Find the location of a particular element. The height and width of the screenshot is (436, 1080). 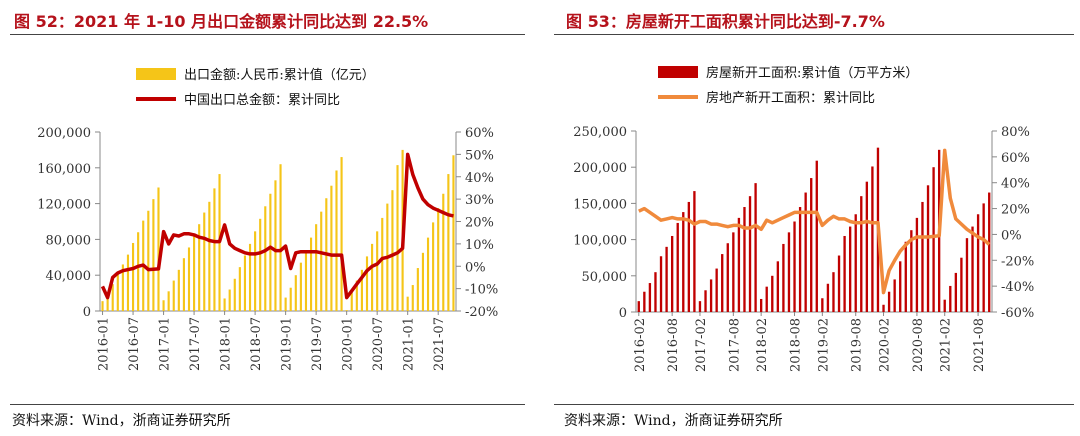

y-right-tick-label: 0% is located at coordinates (1011, 235).